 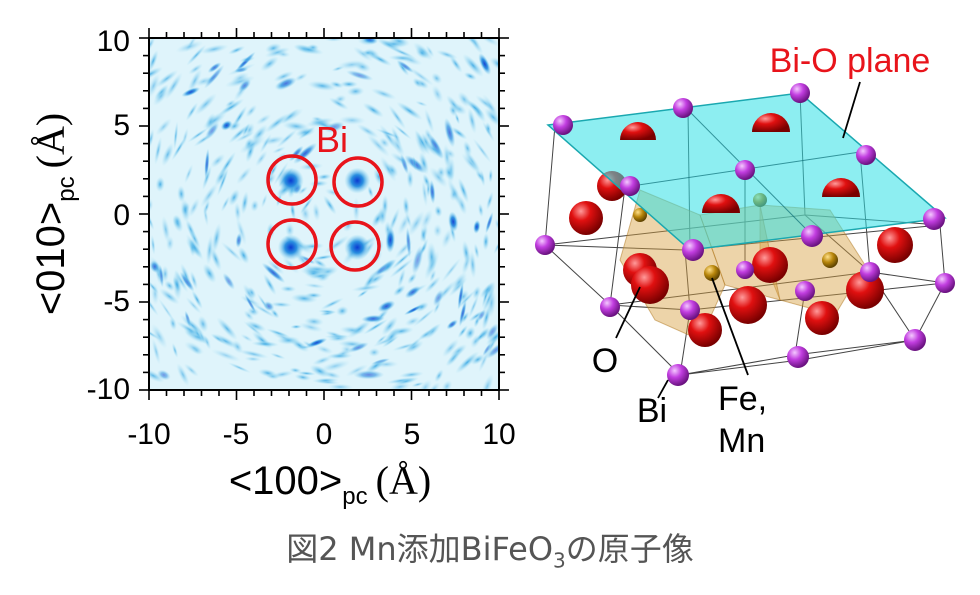 I want to click on x-axis-label: <100>pc (Å), so click(x=330, y=484).